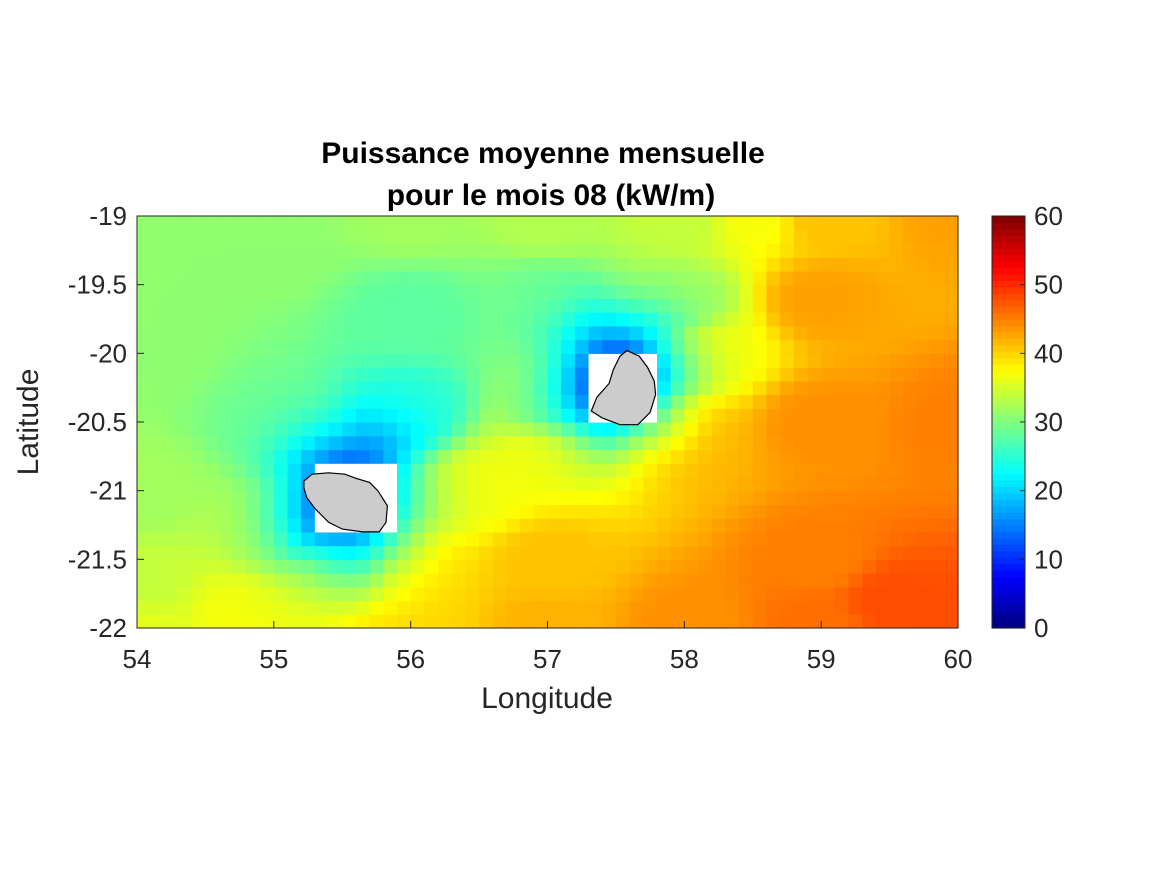 This screenshot has width=1167, height=875. I want to click on chart-title-line-1: Puissance moyenne mensuelle, so click(543, 153).